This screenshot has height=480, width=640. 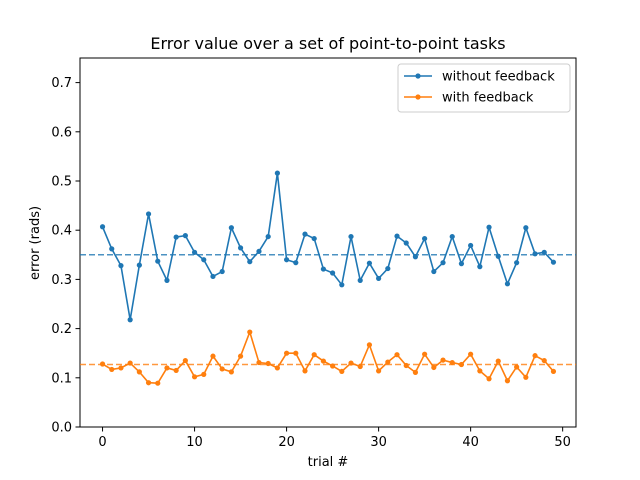 What do you see at coordinates (286, 442) in the screenshot?
I see `x-tick-label: 20` at bounding box center [286, 442].